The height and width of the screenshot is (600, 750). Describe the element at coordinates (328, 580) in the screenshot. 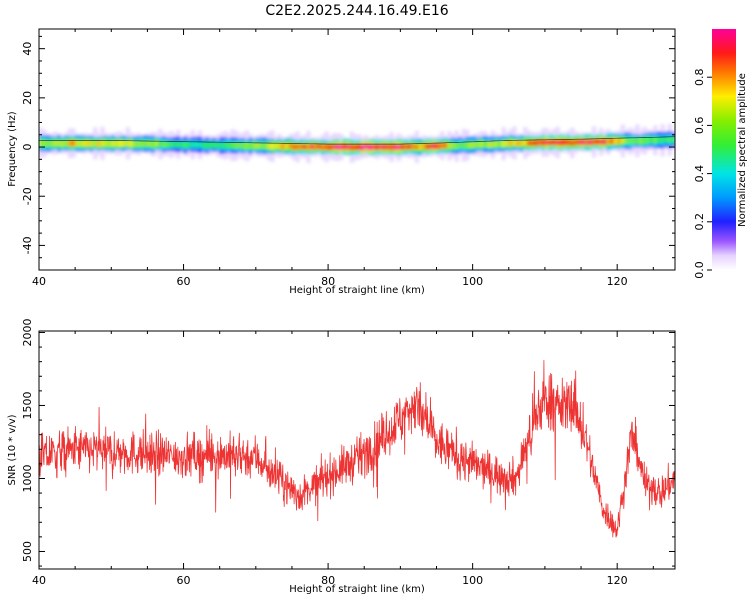

I see `x-tick-label: 80` at that location.